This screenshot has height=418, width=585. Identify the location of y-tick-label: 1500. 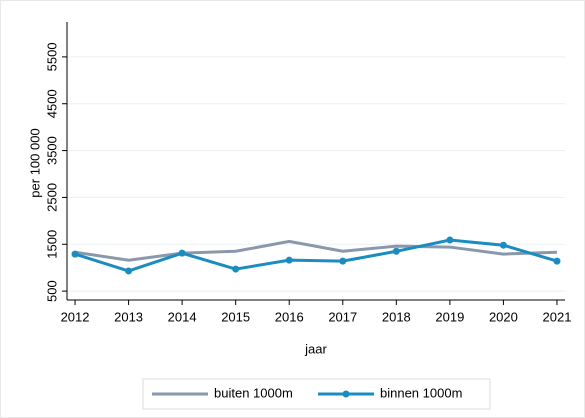
(51, 244).